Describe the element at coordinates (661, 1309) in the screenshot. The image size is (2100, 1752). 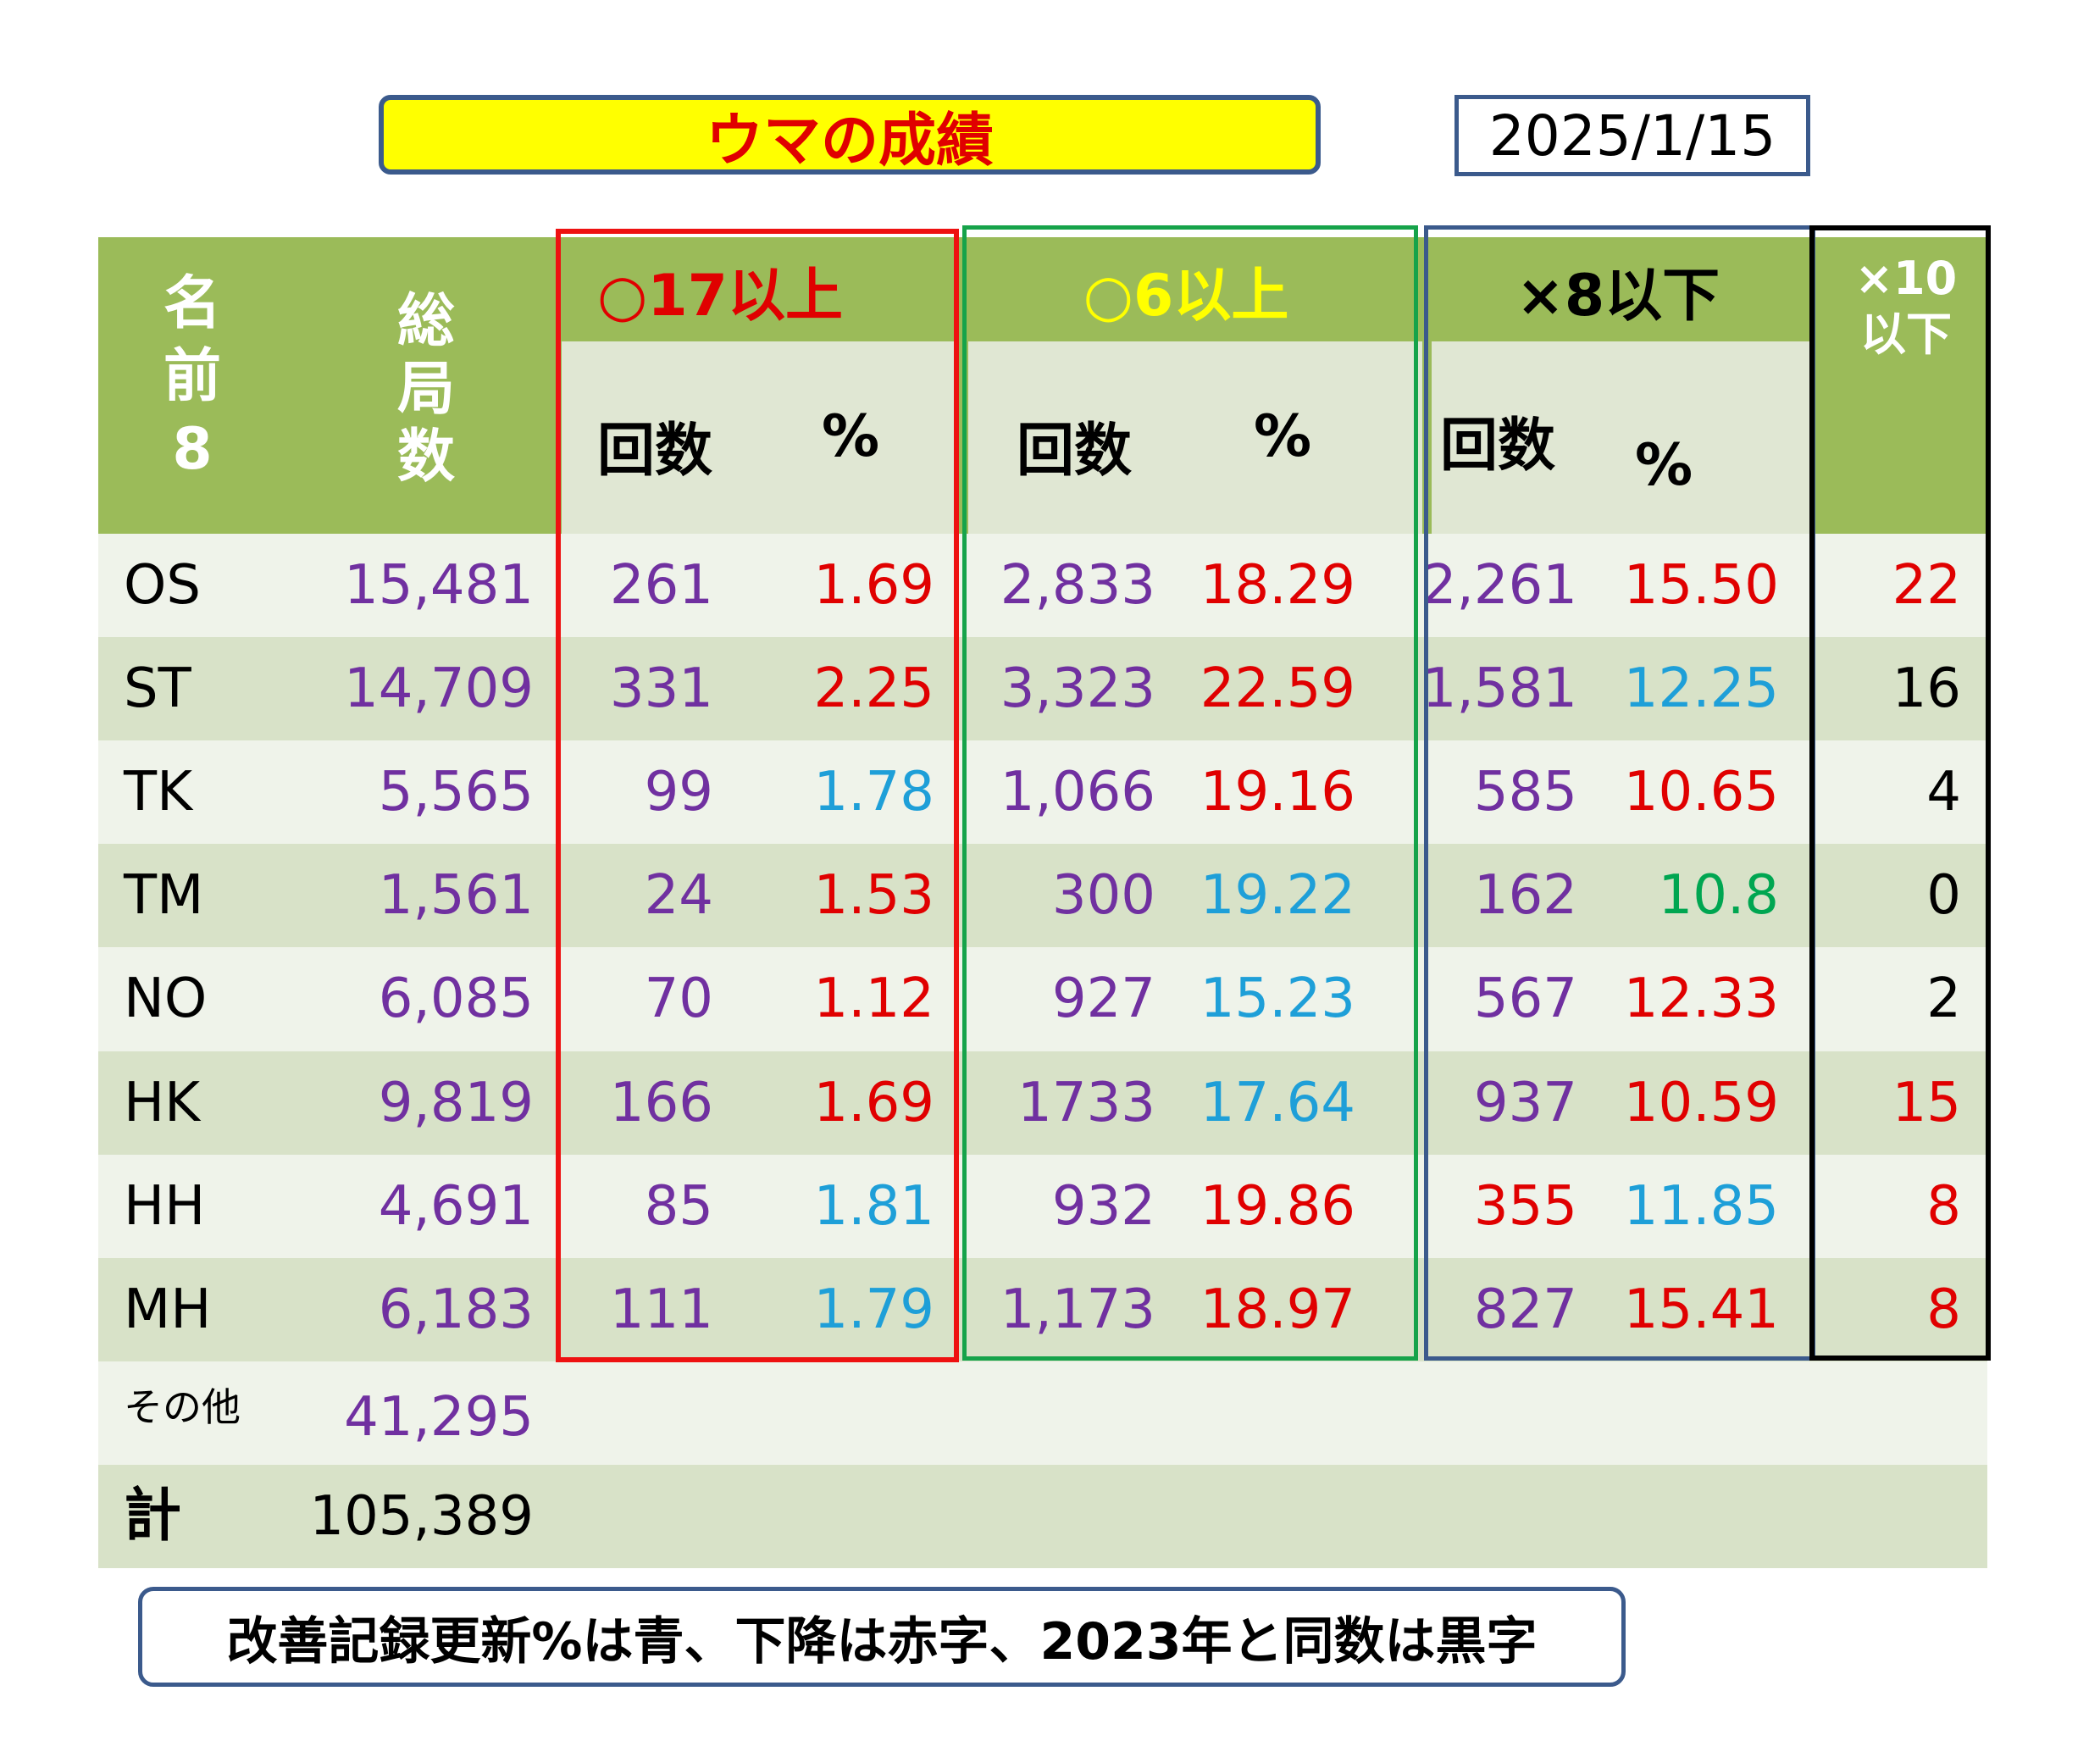
I see `cell-g17-count: 111` at that location.